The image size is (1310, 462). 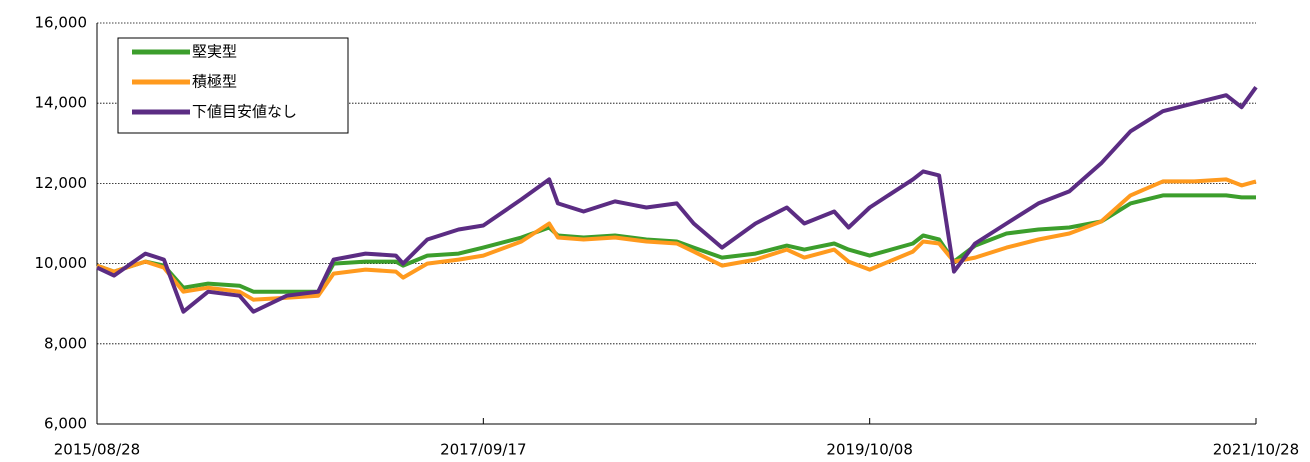 What do you see at coordinates (214, 52) in the screenshot?
I see `legend-label: 堅実型` at bounding box center [214, 52].